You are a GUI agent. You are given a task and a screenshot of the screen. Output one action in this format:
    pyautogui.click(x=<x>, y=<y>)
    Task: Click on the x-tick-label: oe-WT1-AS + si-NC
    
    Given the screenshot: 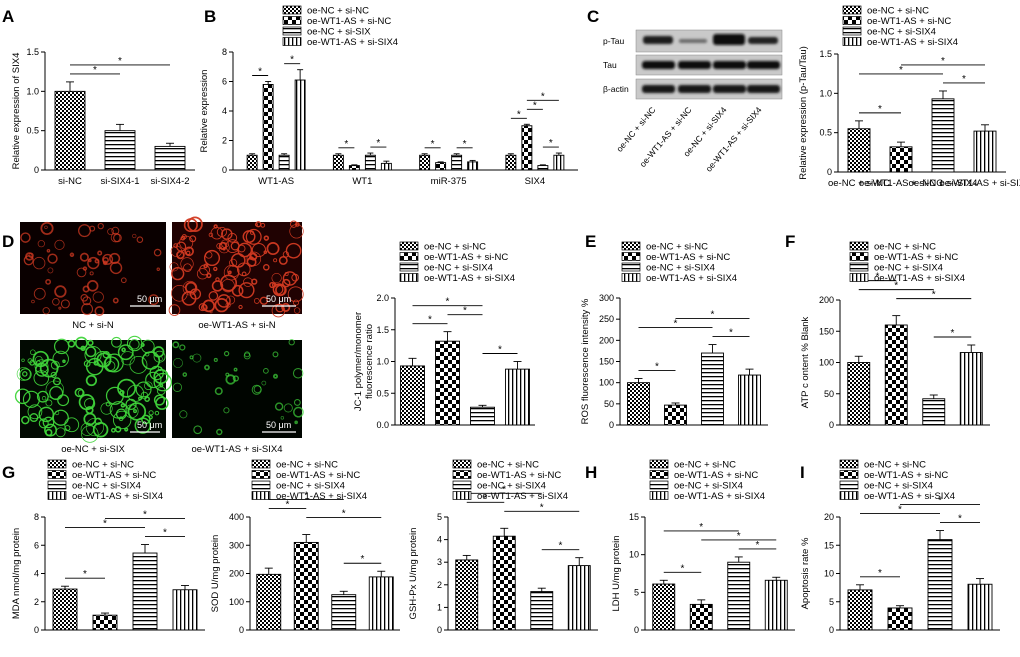 What is the action you would take?
    pyautogui.click(x=901, y=183)
    